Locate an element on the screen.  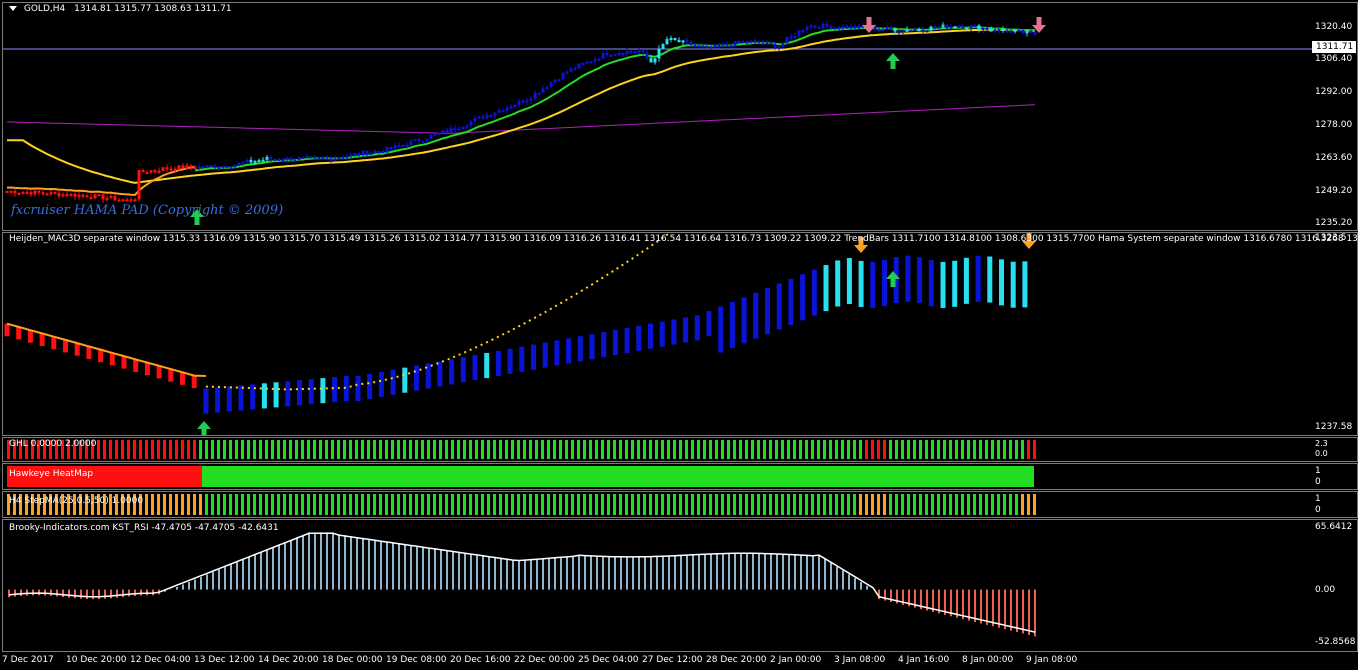
time-label: 25 Dec 04:00 is located at coordinates (608, 660).